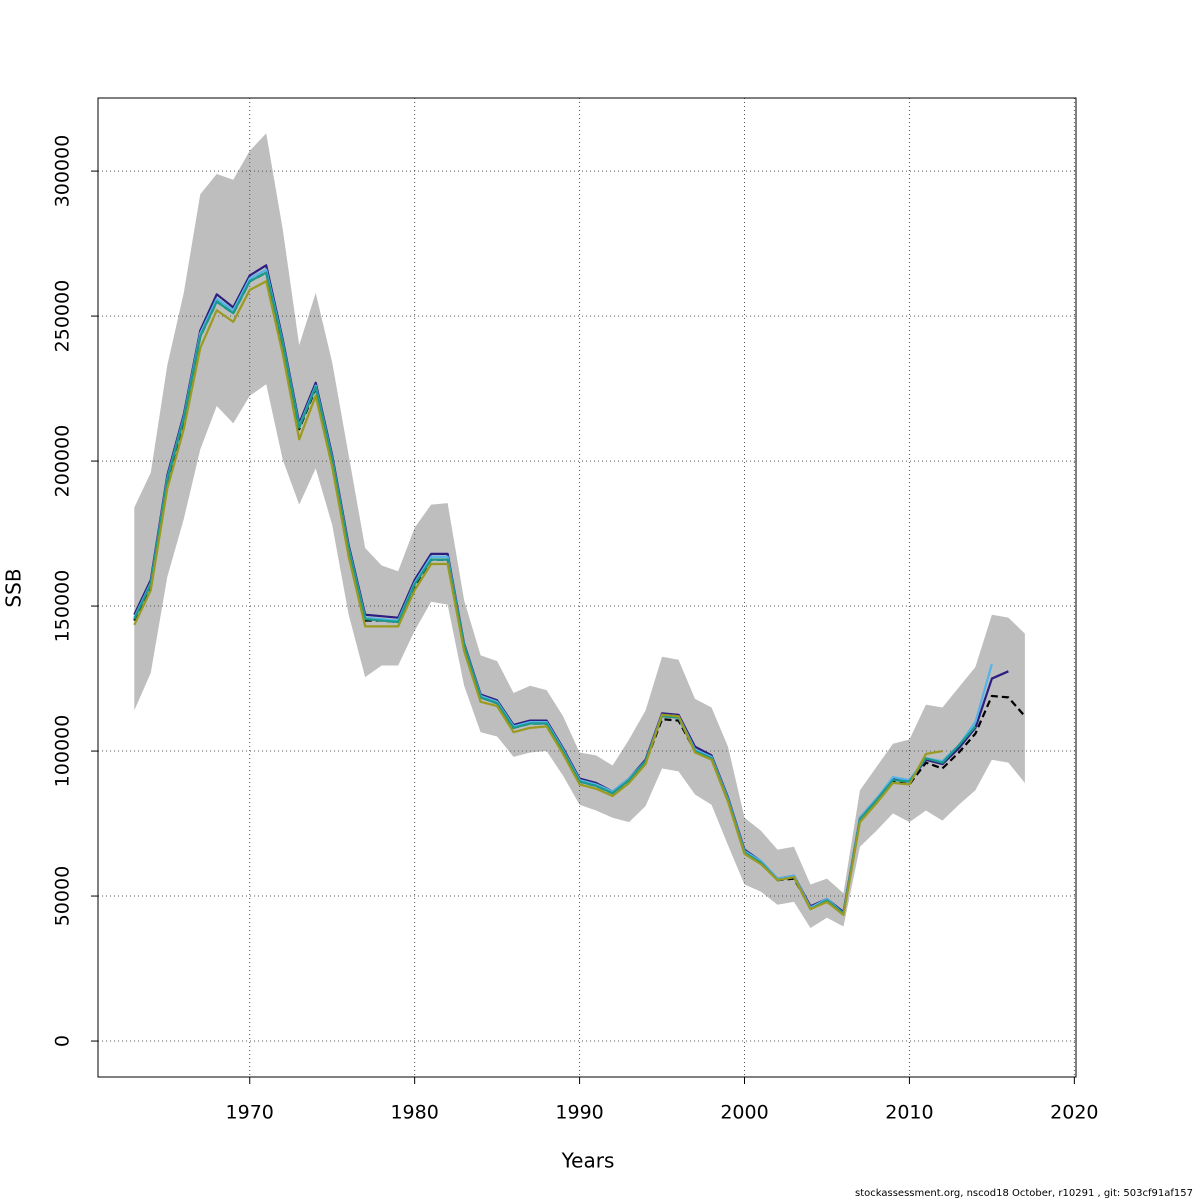 The height and width of the screenshot is (1200, 1200). What do you see at coordinates (63, 1041) in the screenshot?
I see `y-tick-label: 0` at bounding box center [63, 1041].